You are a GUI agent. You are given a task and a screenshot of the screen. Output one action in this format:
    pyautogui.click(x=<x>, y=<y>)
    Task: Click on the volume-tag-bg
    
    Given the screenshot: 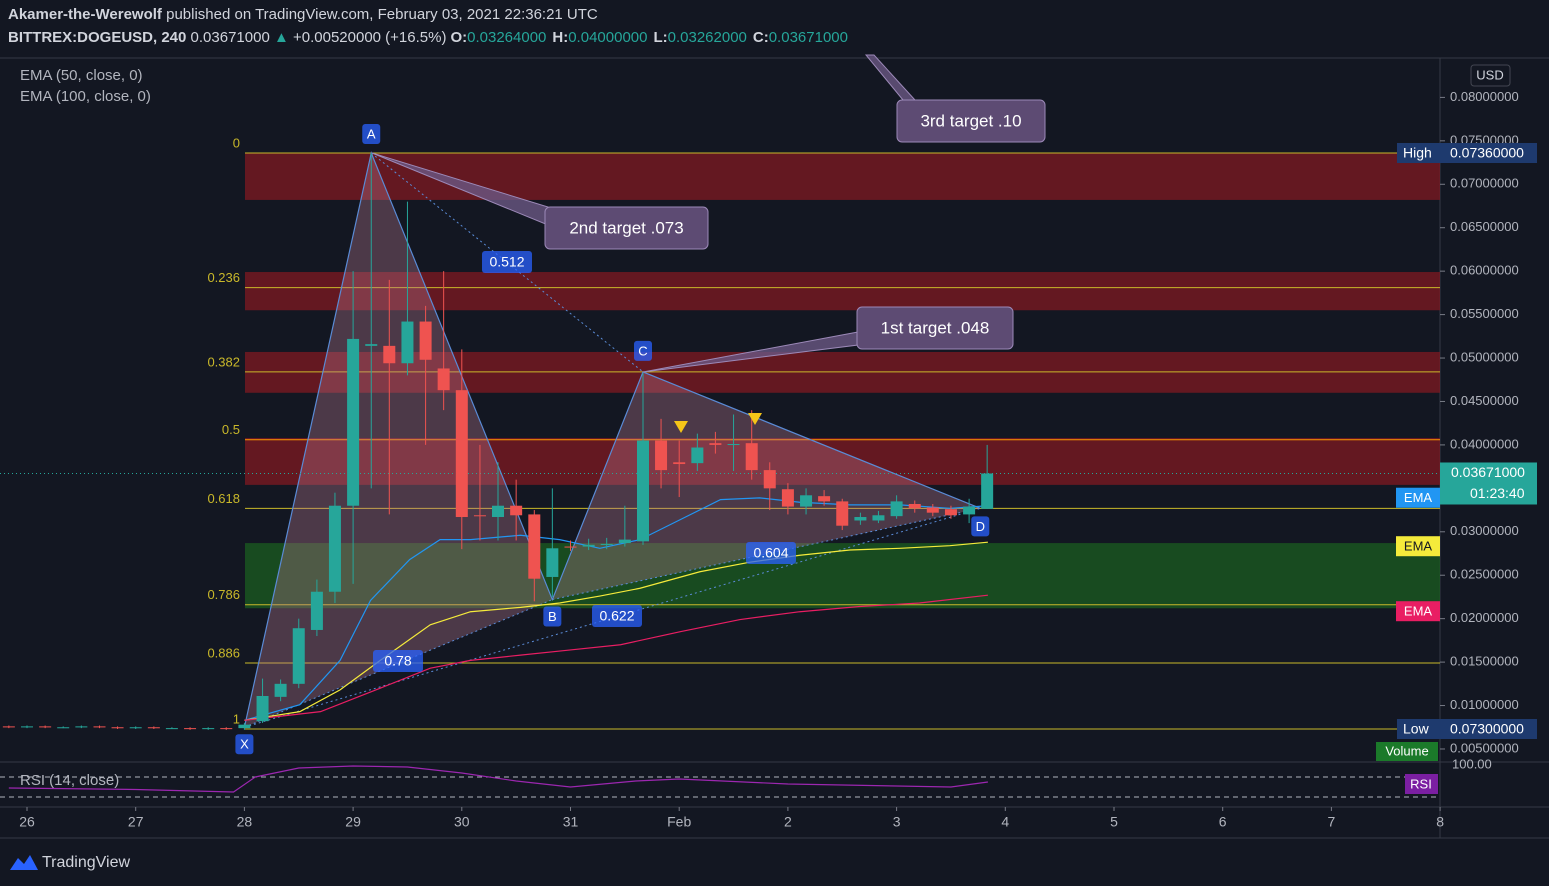 What is the action you would take?
    pyautogui.click(x=1407, y=751)
    